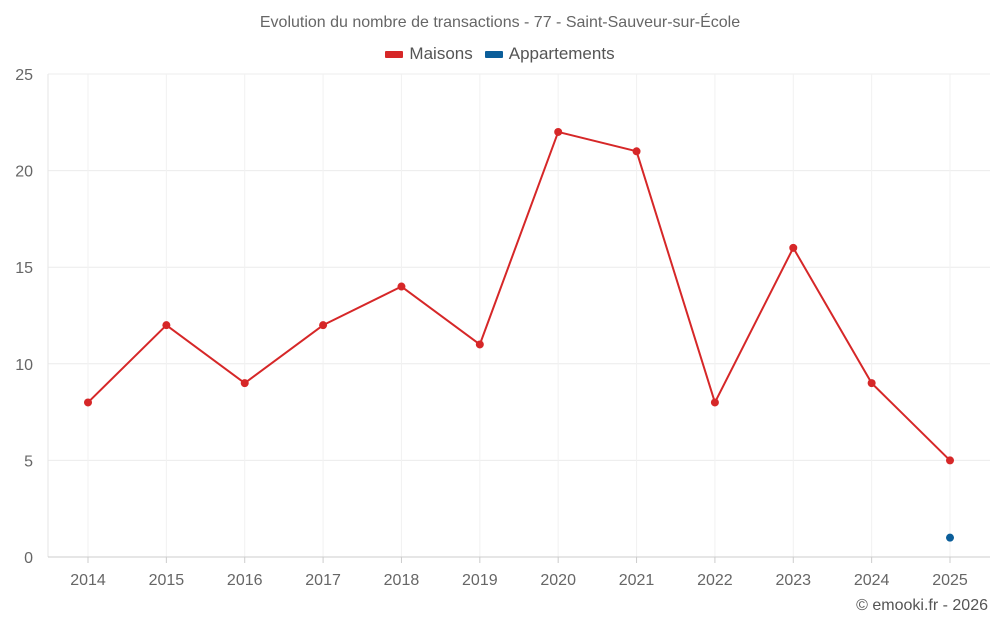  I want to click on data-point-appartements-2025, so click(950, 537).